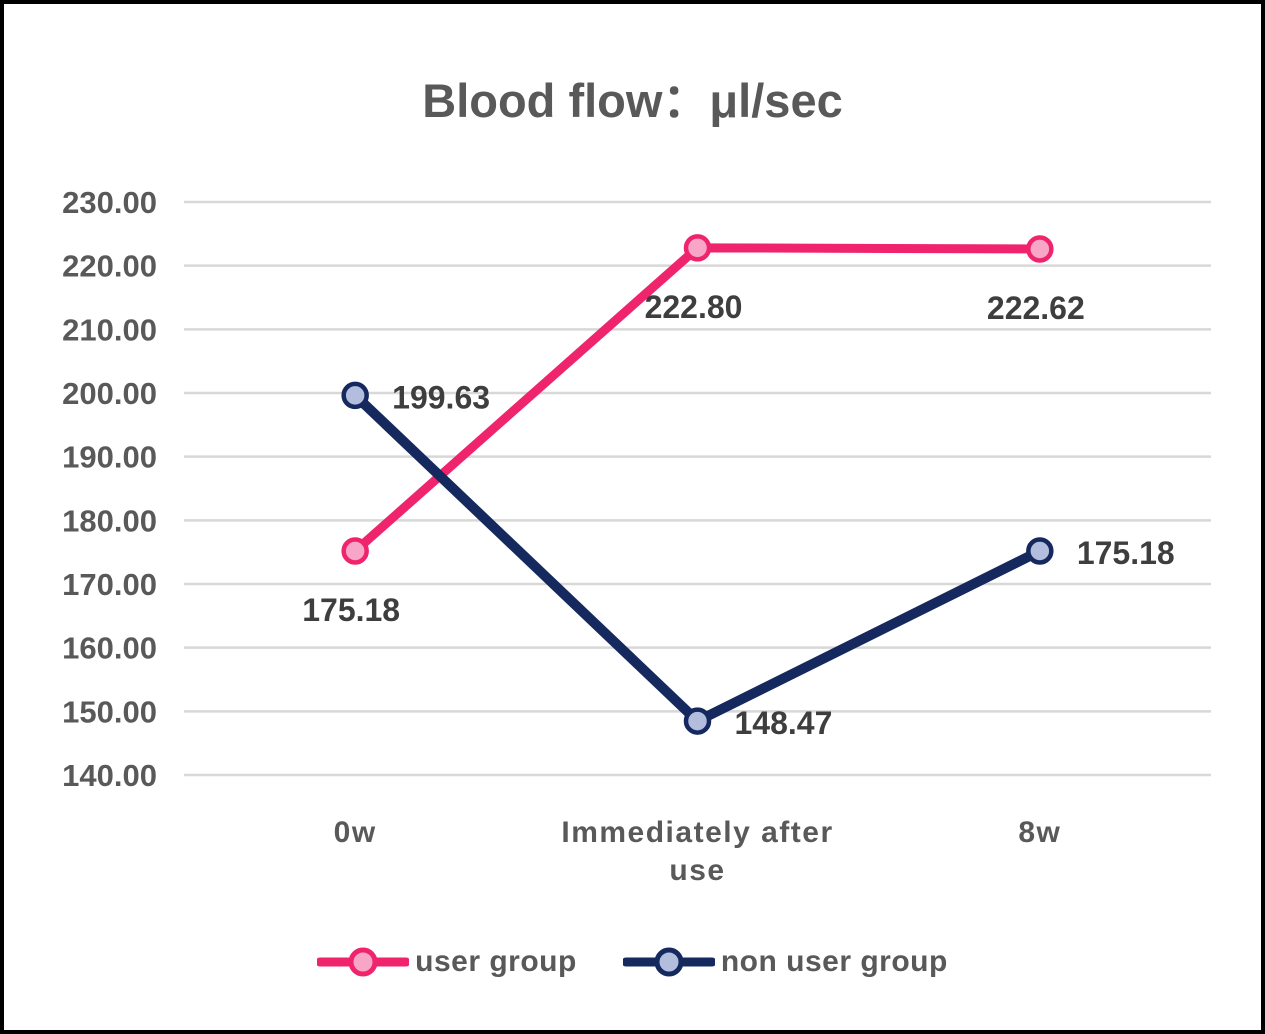 The height and width of the screenshot is (1034, 1265). Describe the element at coordinates (1036, 308) in the screenshot. I see `data-label: 222.62` at that location.